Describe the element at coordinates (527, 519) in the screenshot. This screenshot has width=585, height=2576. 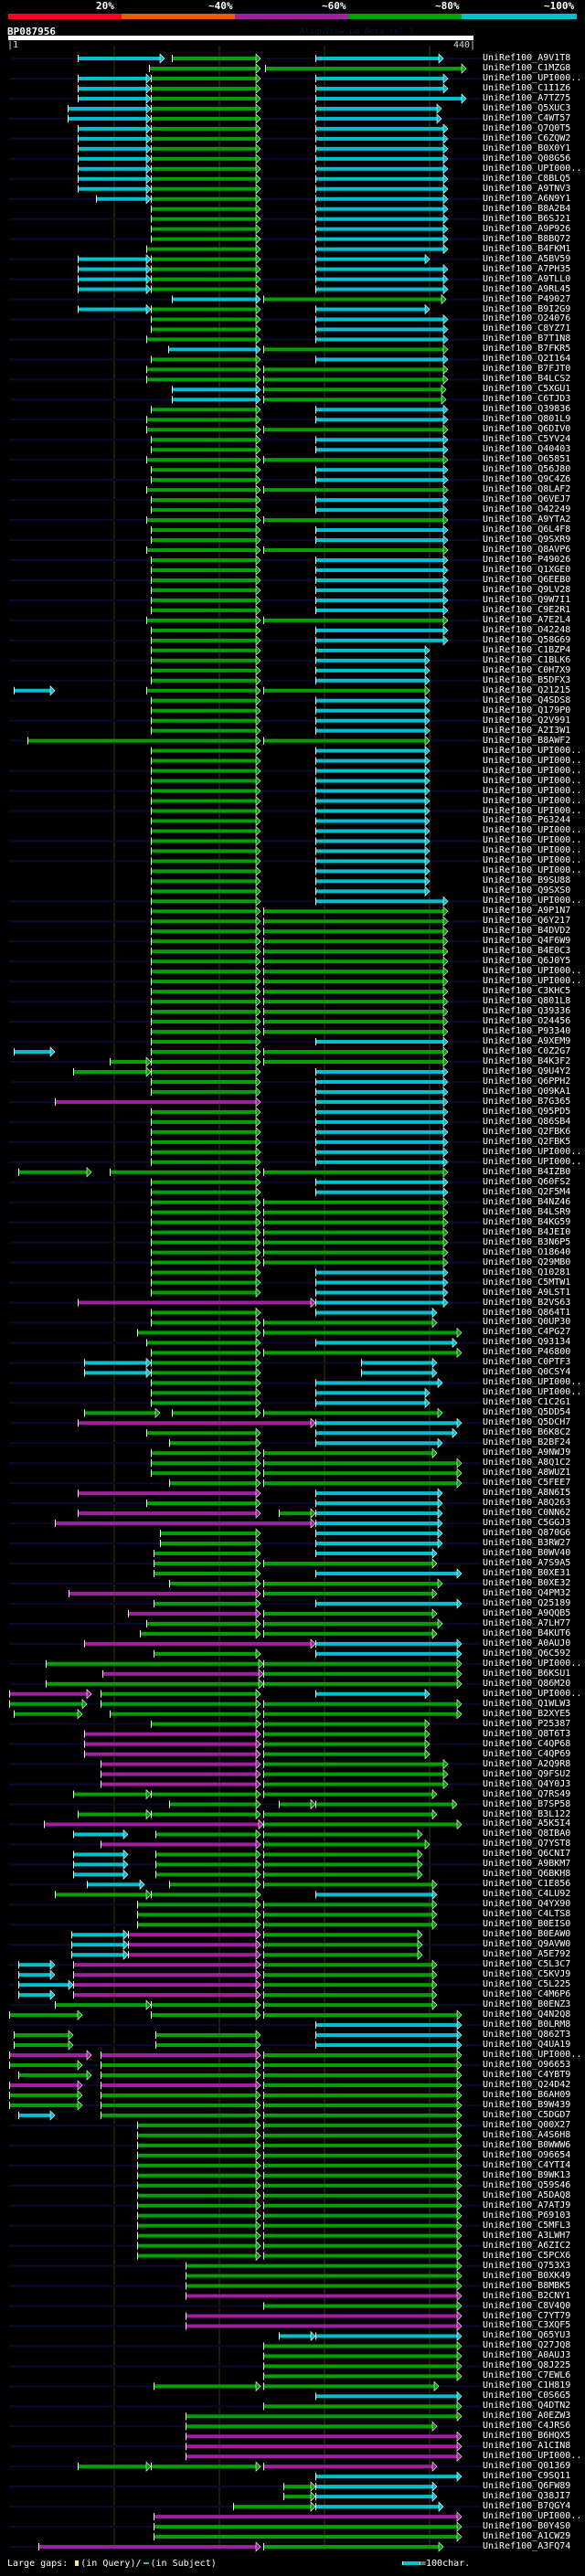
I see `hit-label: UniRef100_A9YTA2` at that location.